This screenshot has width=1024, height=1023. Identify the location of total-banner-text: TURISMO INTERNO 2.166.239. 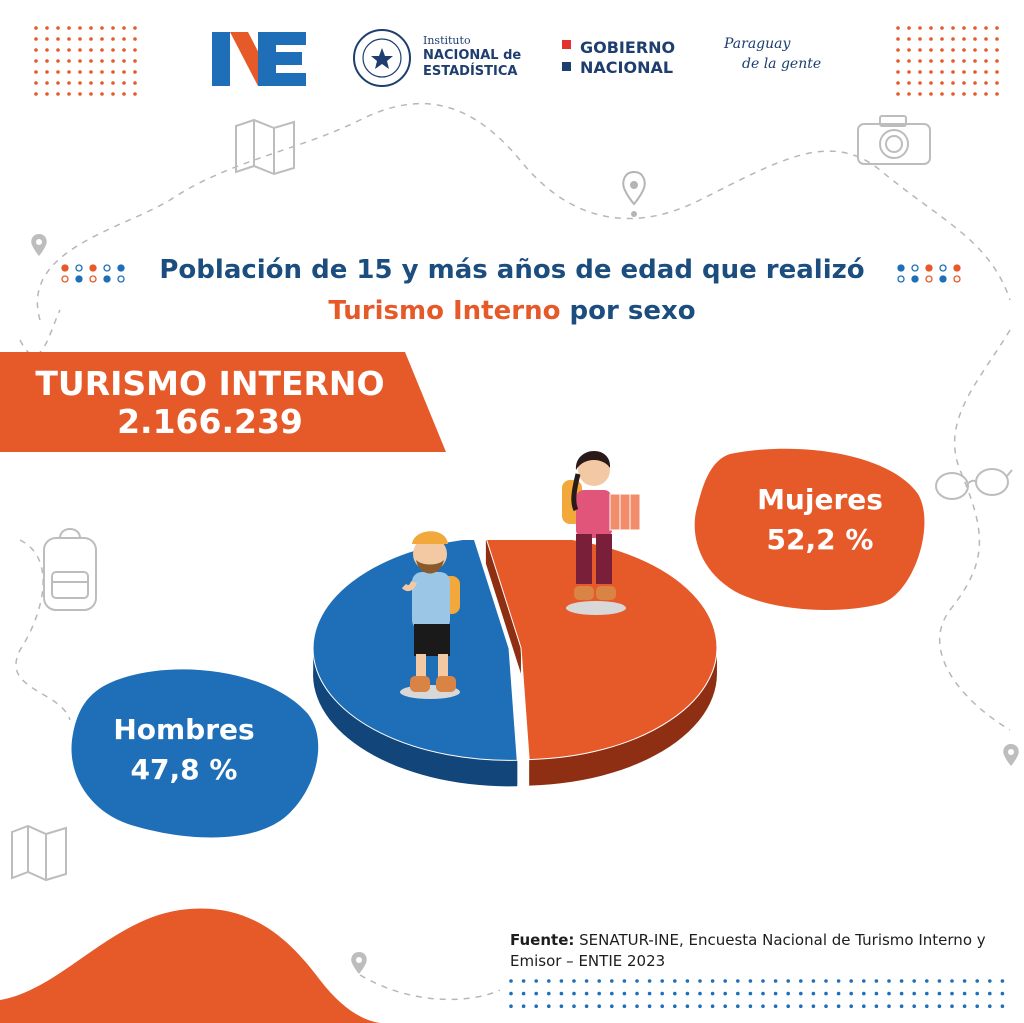
(210, 403).